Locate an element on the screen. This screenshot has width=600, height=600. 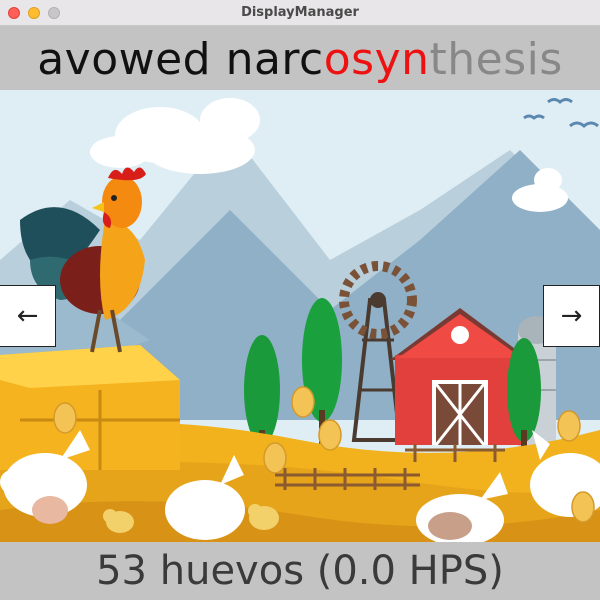
pending-text: thesis is located at coordinates (496, 59).